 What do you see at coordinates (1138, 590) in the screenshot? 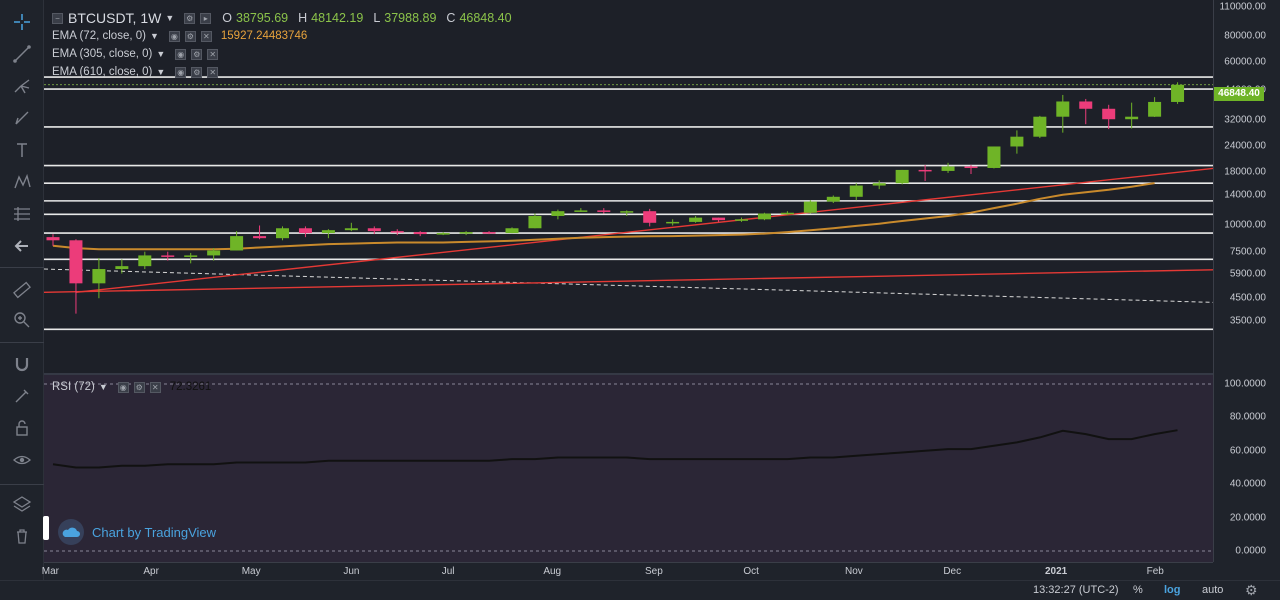
I see `percent-scale-toggle: %` at bounding box center [1138, 590].